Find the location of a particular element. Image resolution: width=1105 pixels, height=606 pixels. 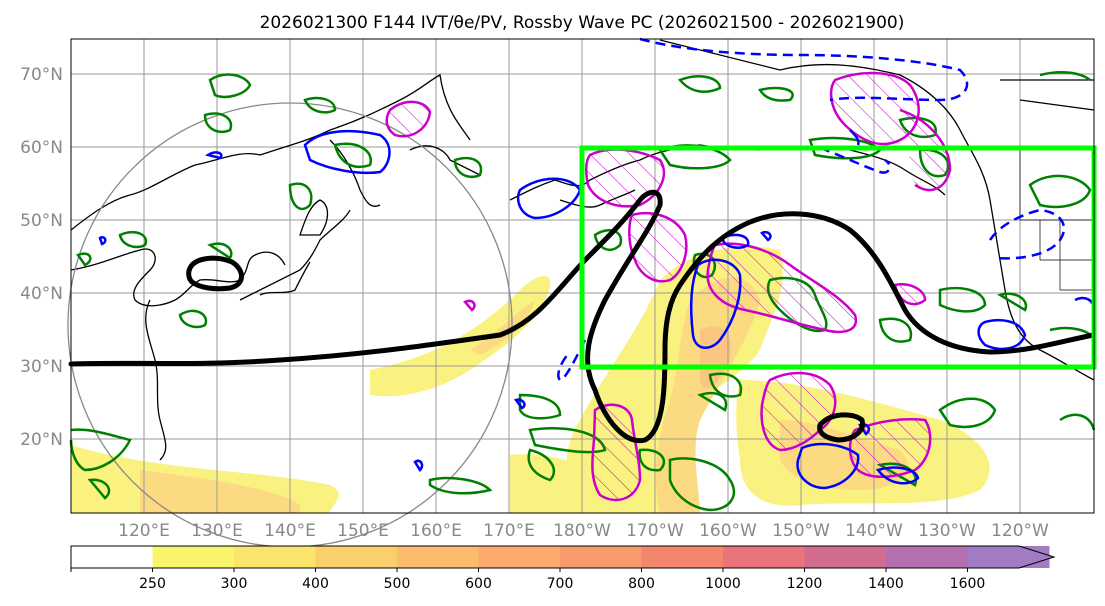

colorbar-tick-label: 800 is located at coordinates (641, 584).